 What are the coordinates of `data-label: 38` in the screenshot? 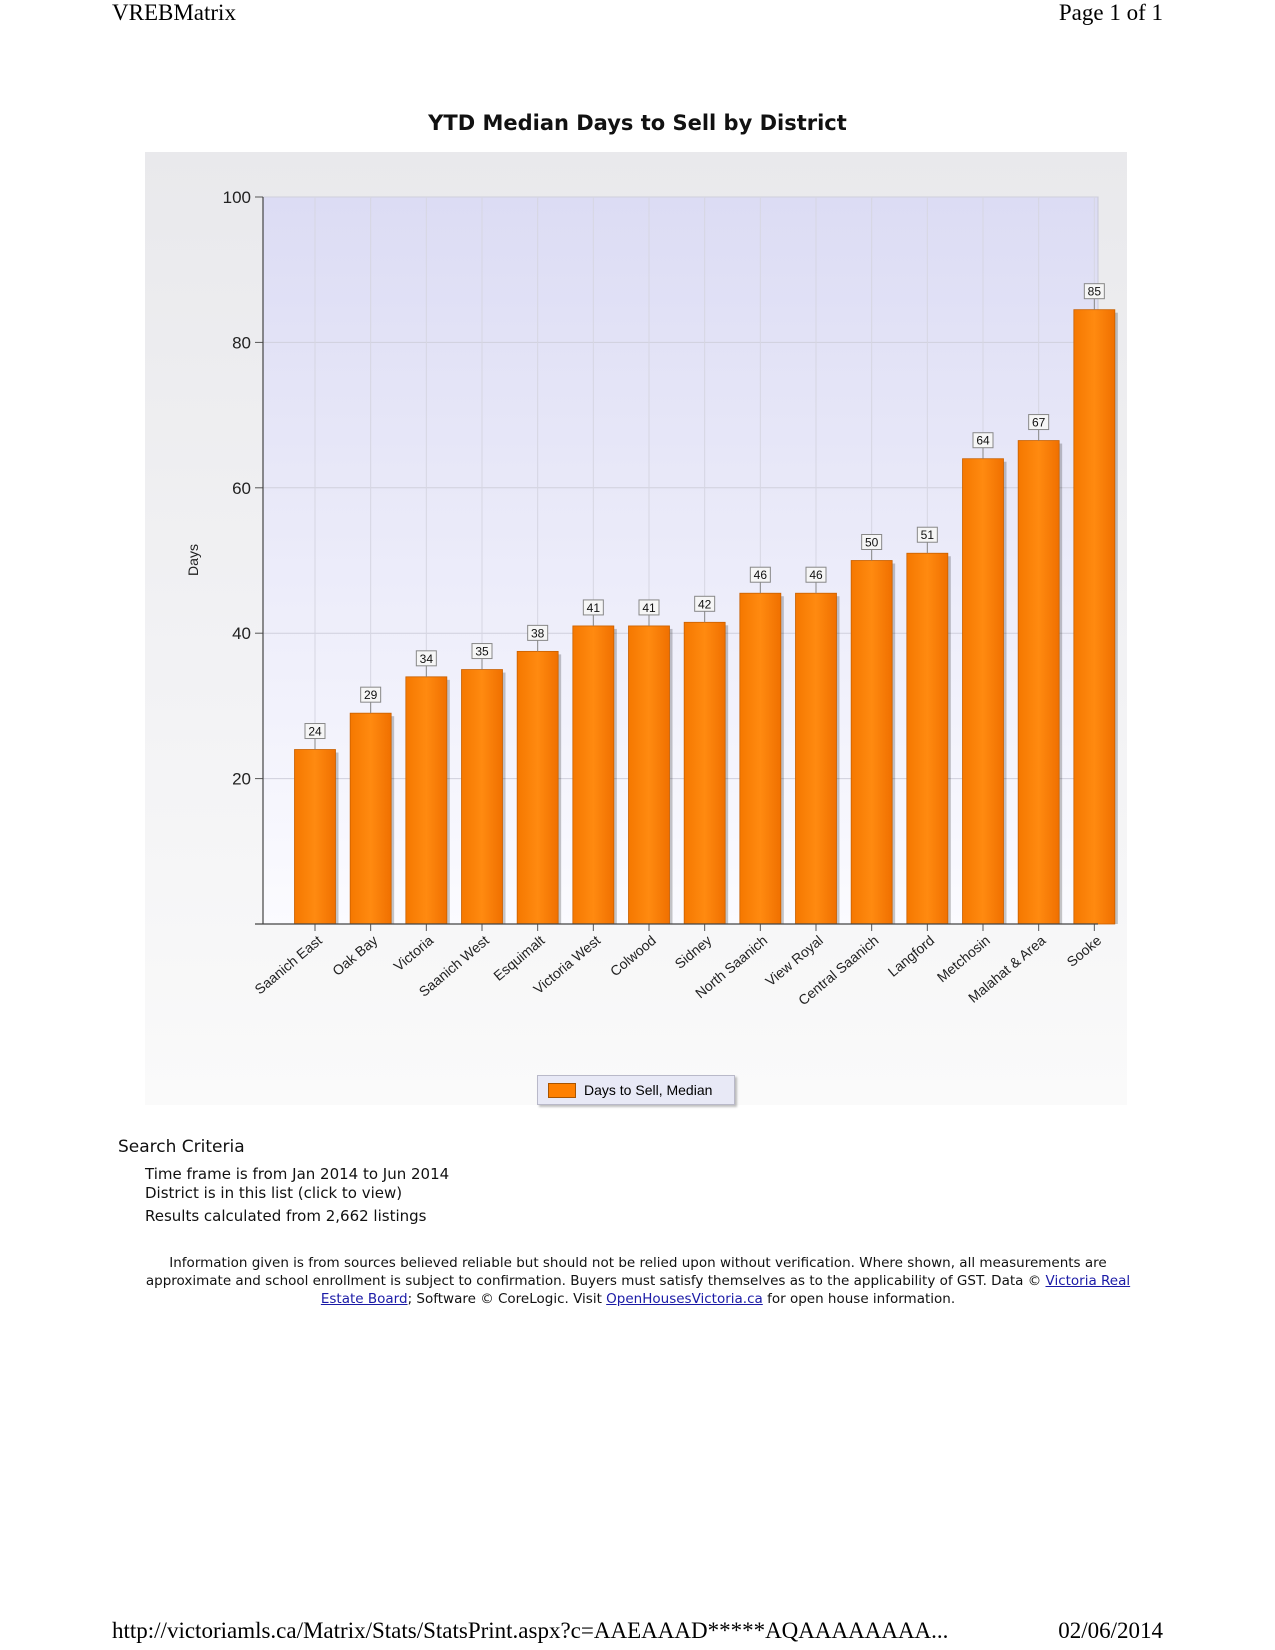 It's located at (538, 633).